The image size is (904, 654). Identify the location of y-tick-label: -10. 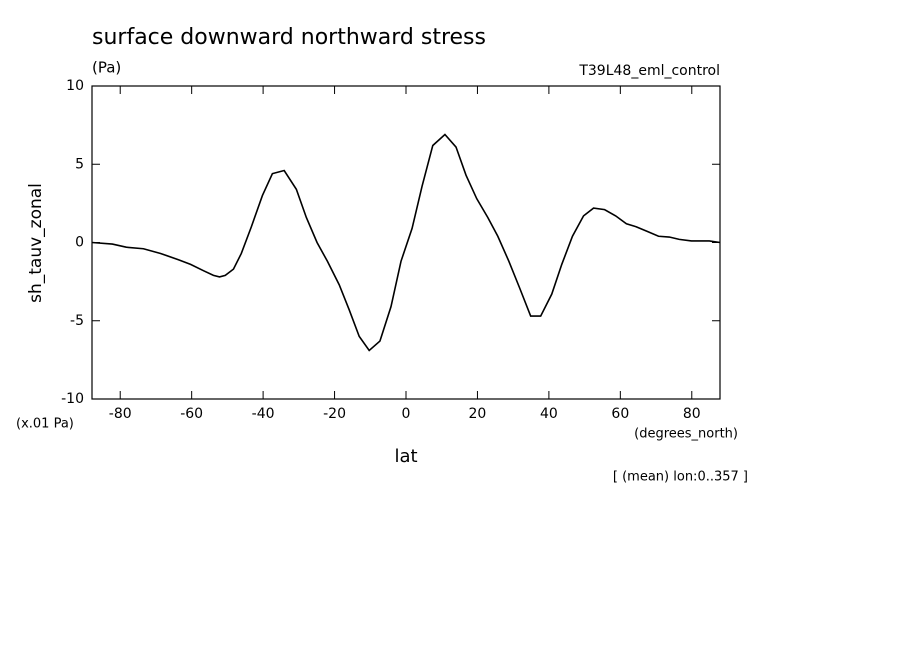
(72, 399).